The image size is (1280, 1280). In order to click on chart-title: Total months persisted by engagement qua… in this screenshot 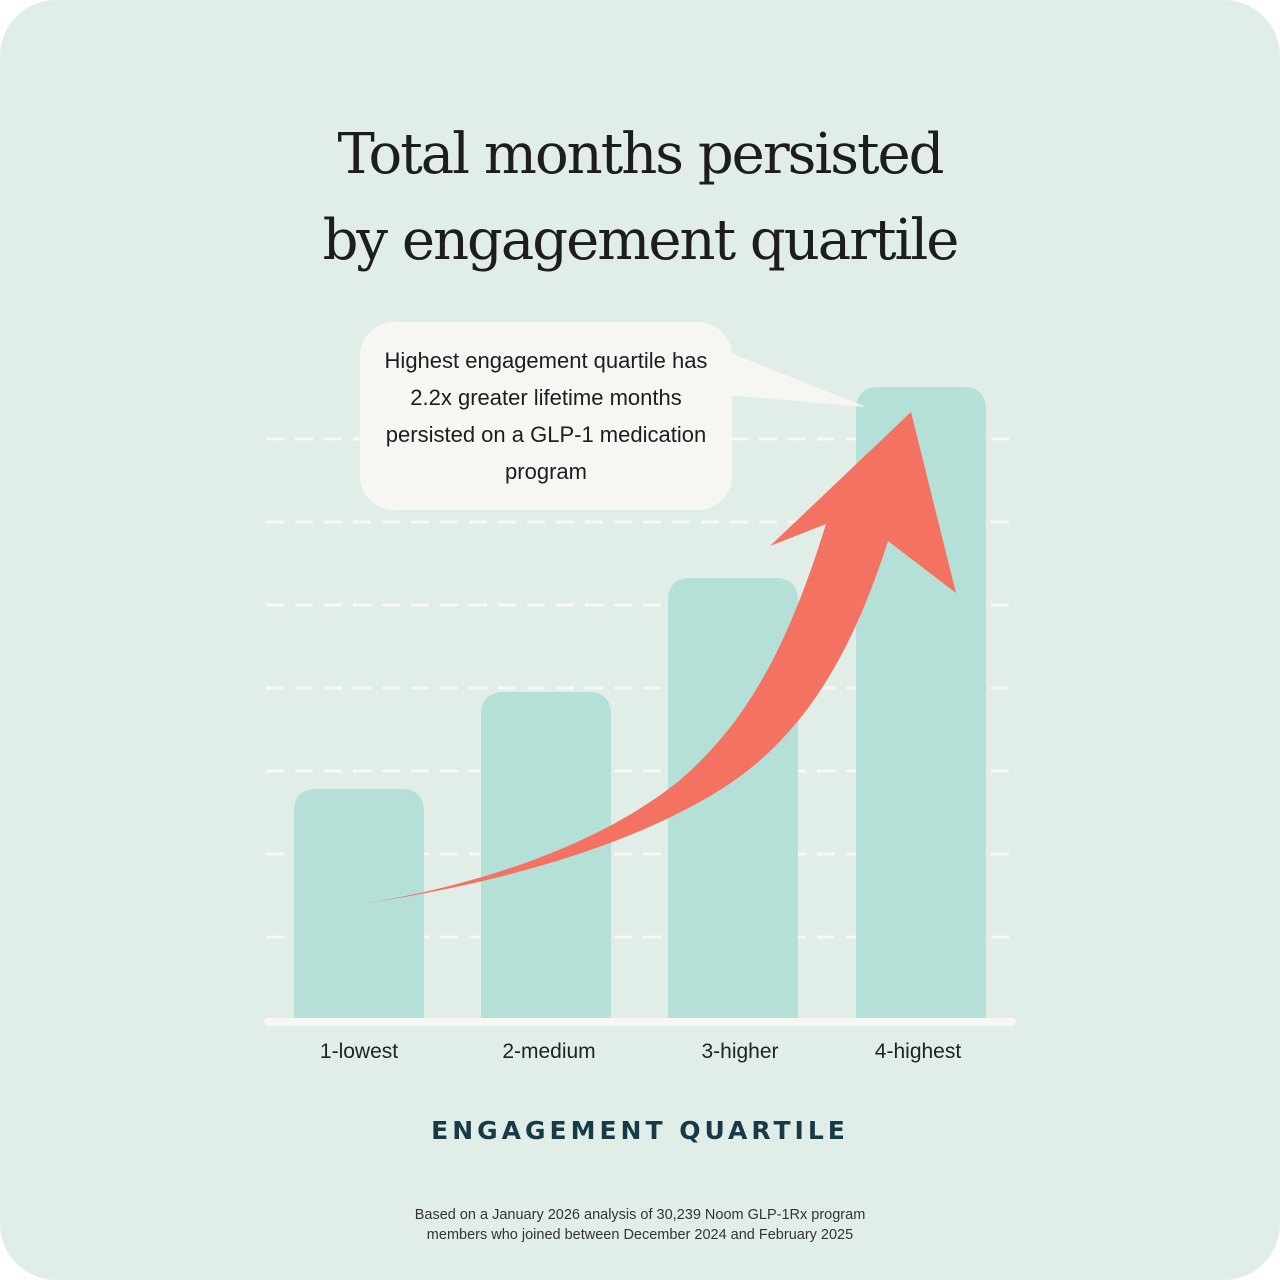, I will do `click(640, 198)`.